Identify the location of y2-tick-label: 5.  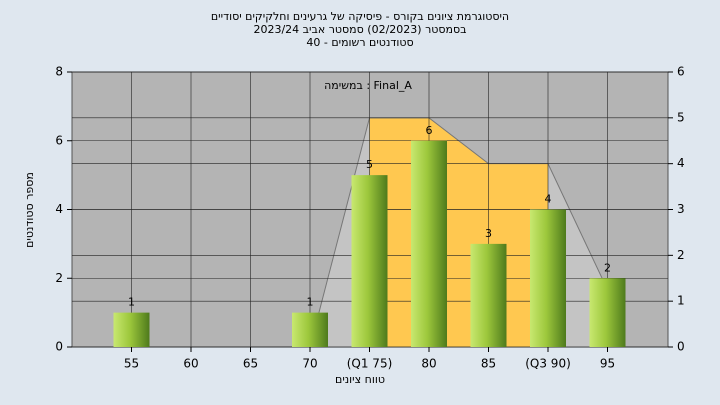
(681, 117).